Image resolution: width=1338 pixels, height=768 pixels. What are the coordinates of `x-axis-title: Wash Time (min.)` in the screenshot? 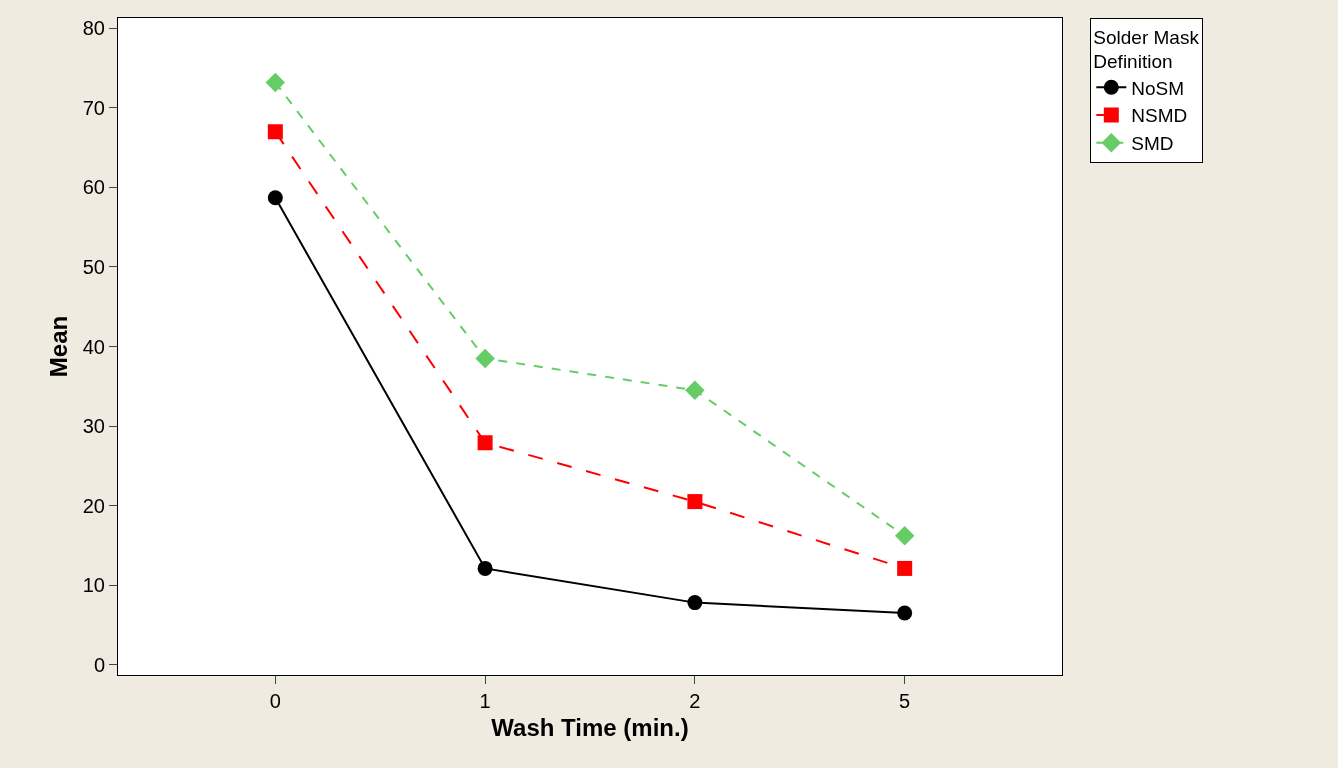 It's located at (590, 728).